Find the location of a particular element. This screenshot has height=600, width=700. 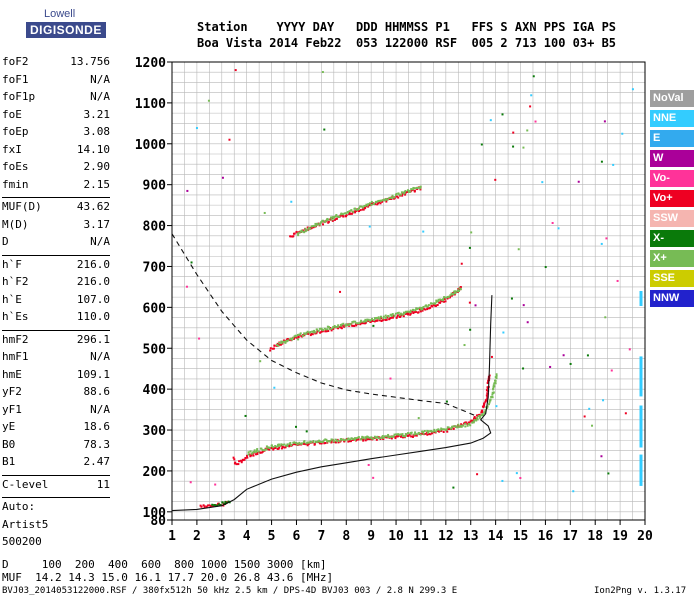

y-tick-label: 80 is located at coordinates (158, 521).